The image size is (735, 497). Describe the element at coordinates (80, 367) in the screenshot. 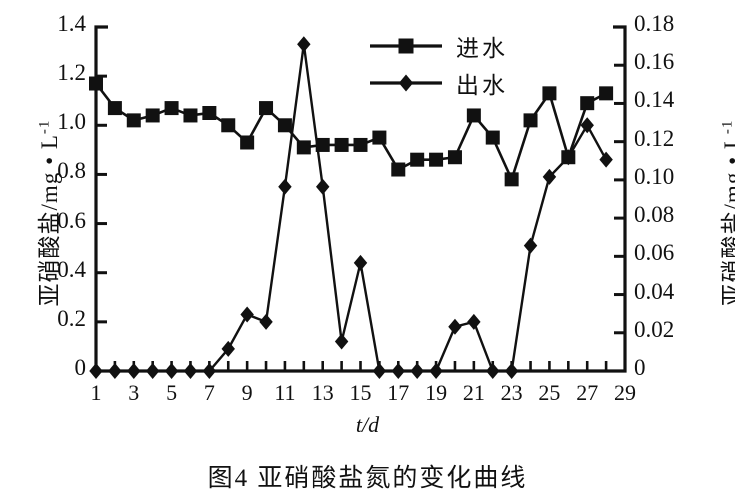

I see `y-tick-label-left: 0` at that location.